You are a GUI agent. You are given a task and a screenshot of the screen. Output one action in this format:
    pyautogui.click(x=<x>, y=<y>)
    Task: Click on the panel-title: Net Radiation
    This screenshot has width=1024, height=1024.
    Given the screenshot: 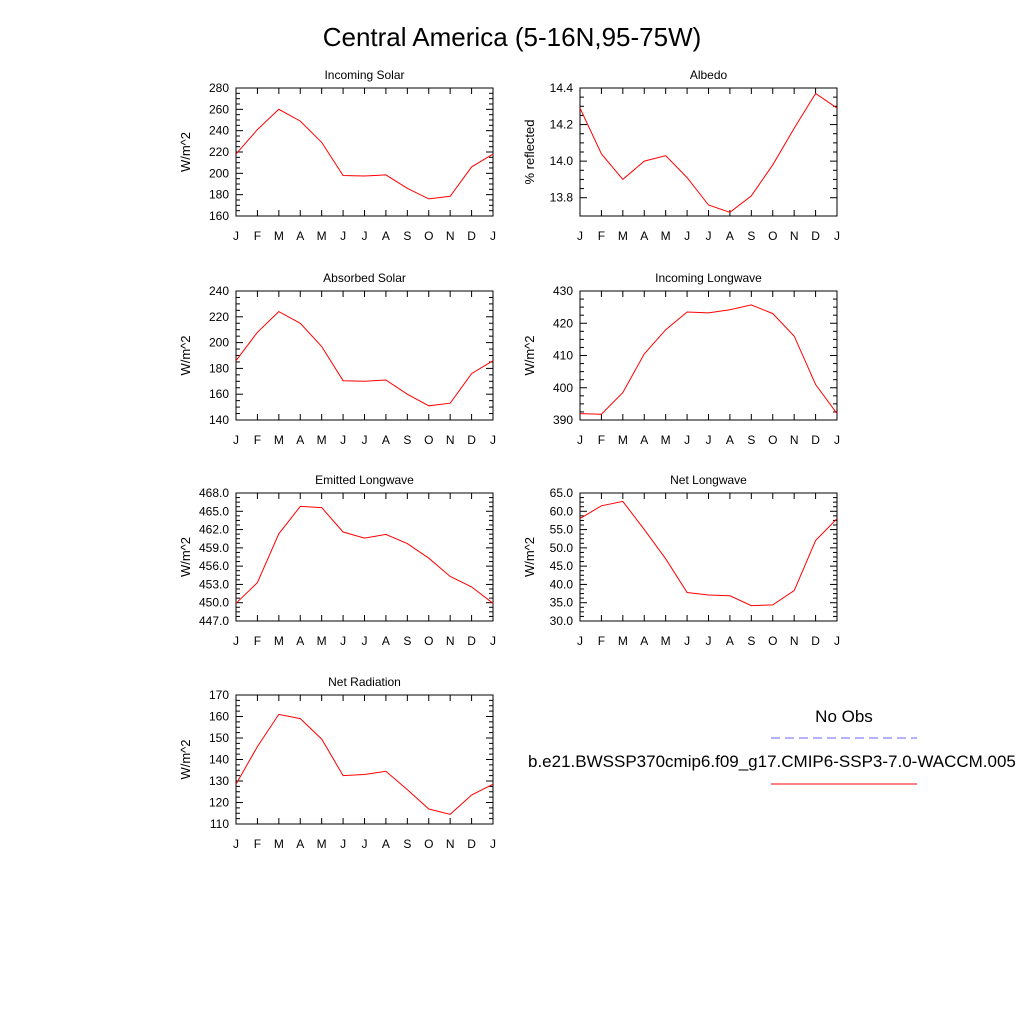 What is the action you would take?
    pyautogui.click(x=364, y=682)
    